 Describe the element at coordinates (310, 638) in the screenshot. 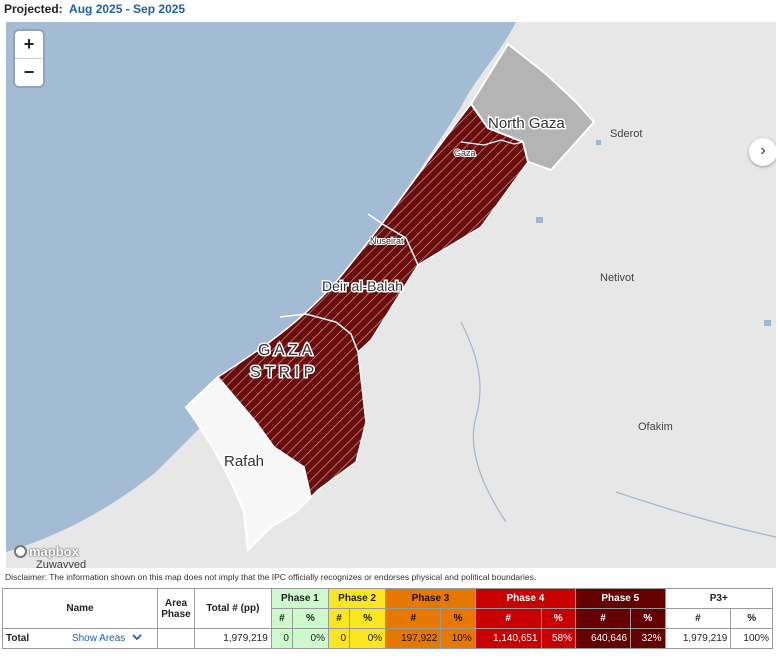

I see `phase1-pct: 0%` at that location.